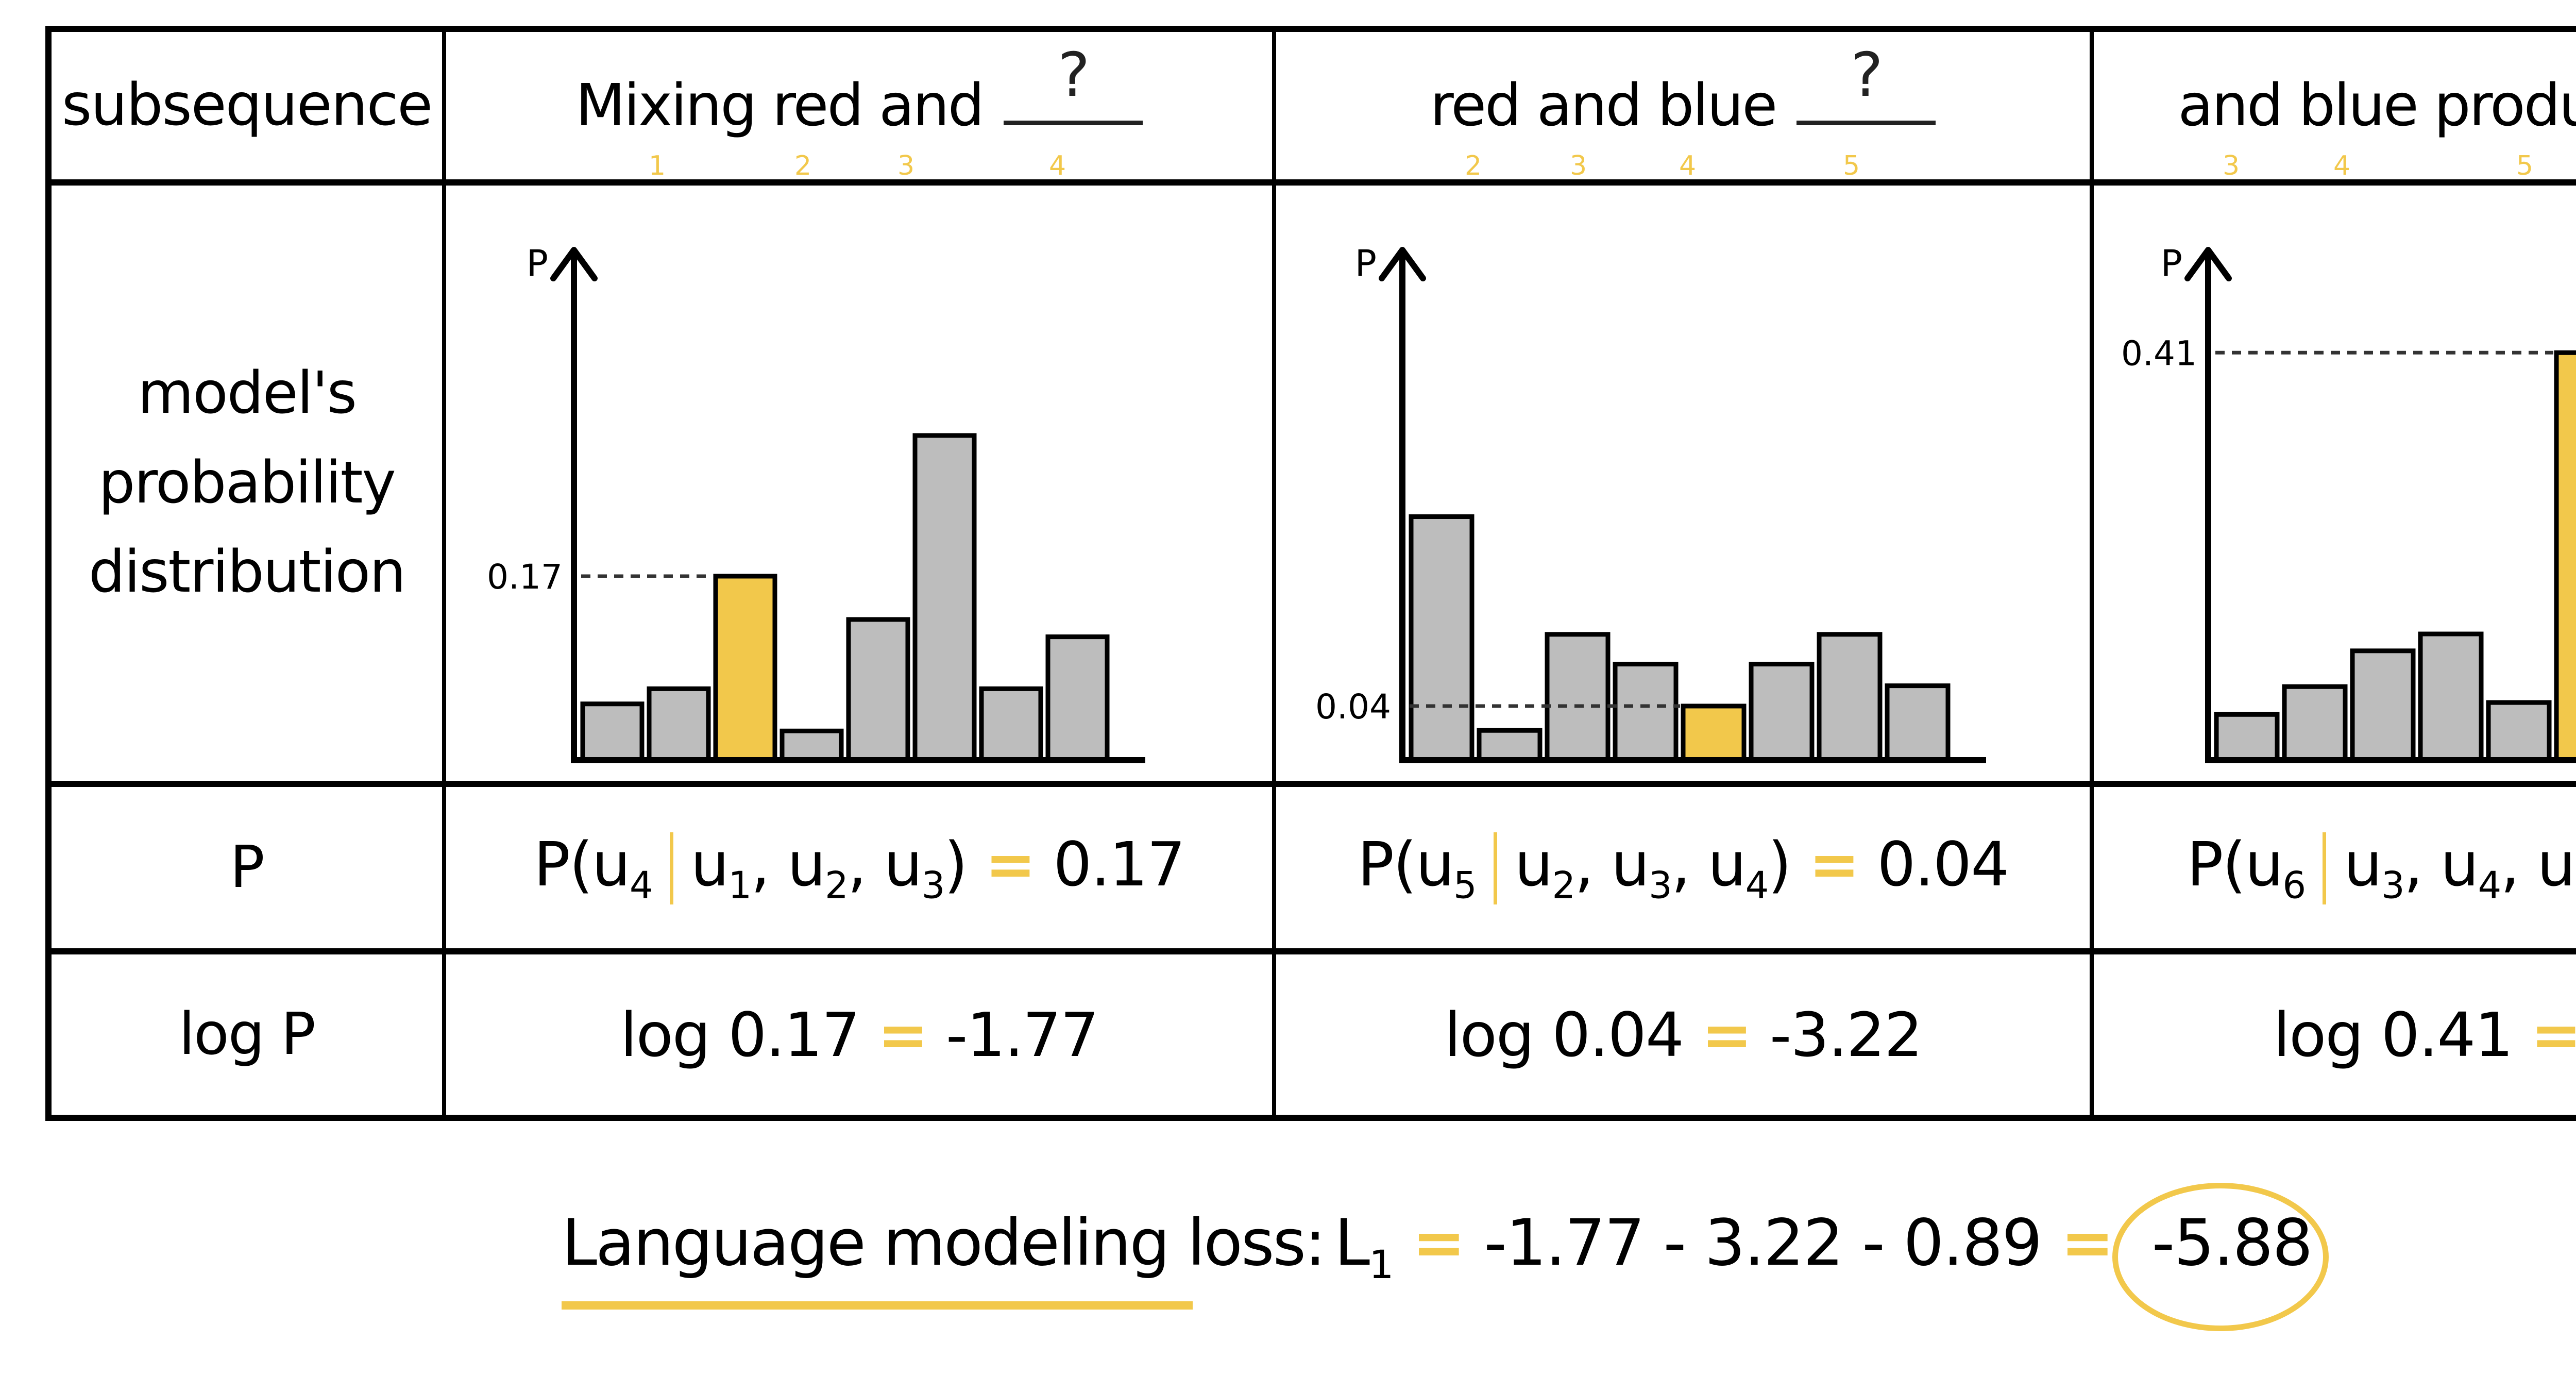  What do you see at coordinates (1952, 1243) in the screenshot?
I see `loss-term: - 0.89` at bounding box center [1952, 1243].